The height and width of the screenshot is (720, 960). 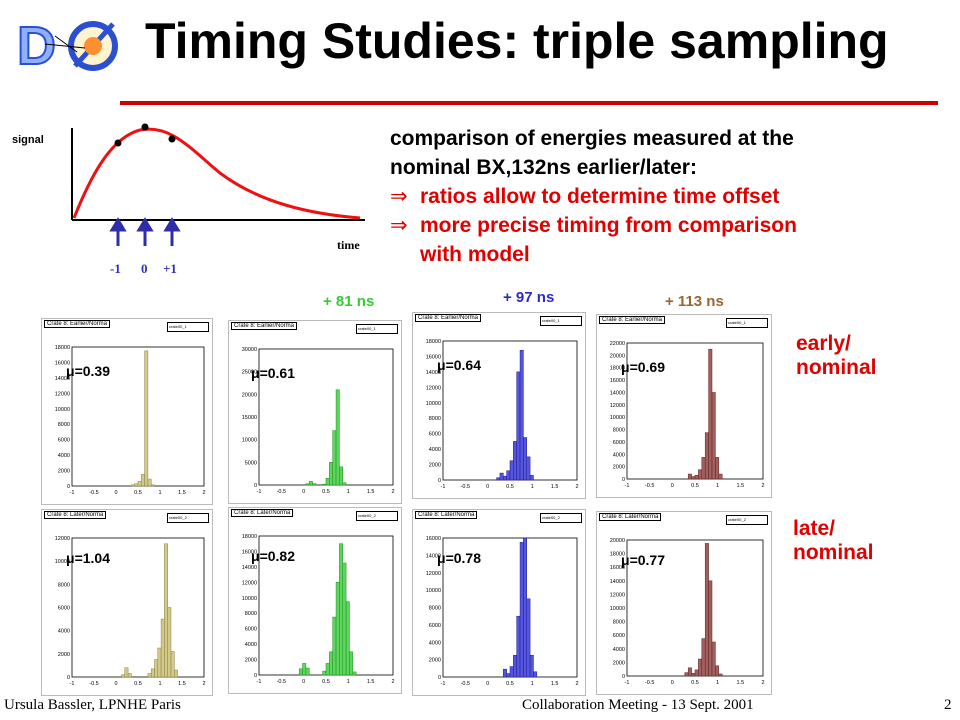 What do you see at coordinates (249, 373) in the screenshot?
I see `y-tick-label: 25000` at bounding box center [249, 373].